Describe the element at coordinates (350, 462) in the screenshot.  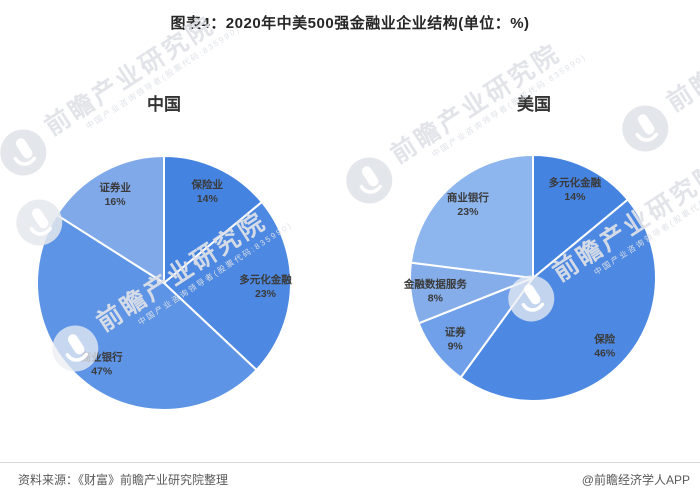
I see `footer-divider` at that location.